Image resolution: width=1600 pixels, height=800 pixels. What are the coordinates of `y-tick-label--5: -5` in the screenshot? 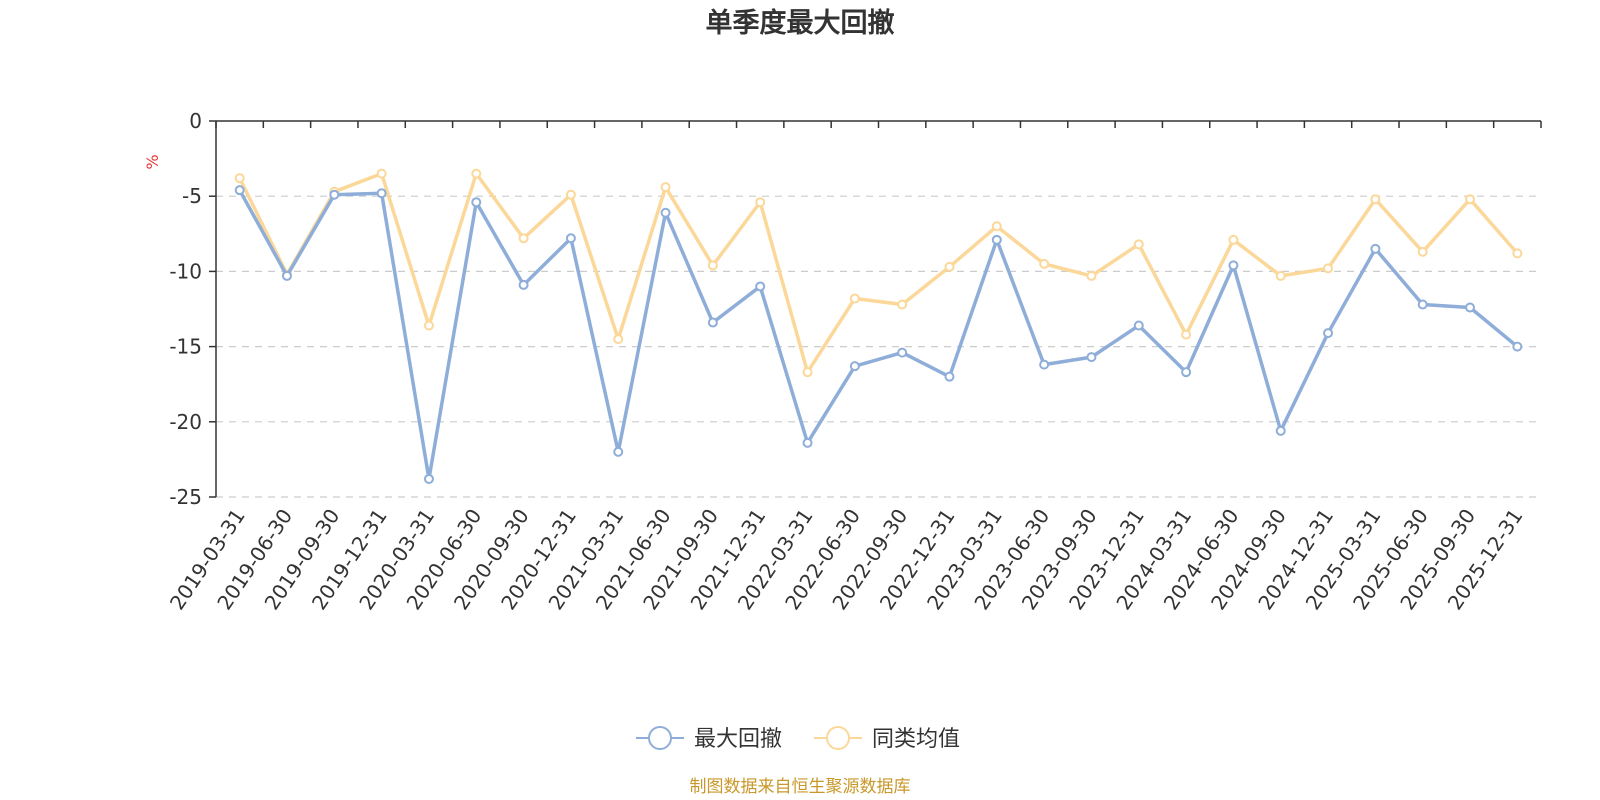 It's located at (192, 196).